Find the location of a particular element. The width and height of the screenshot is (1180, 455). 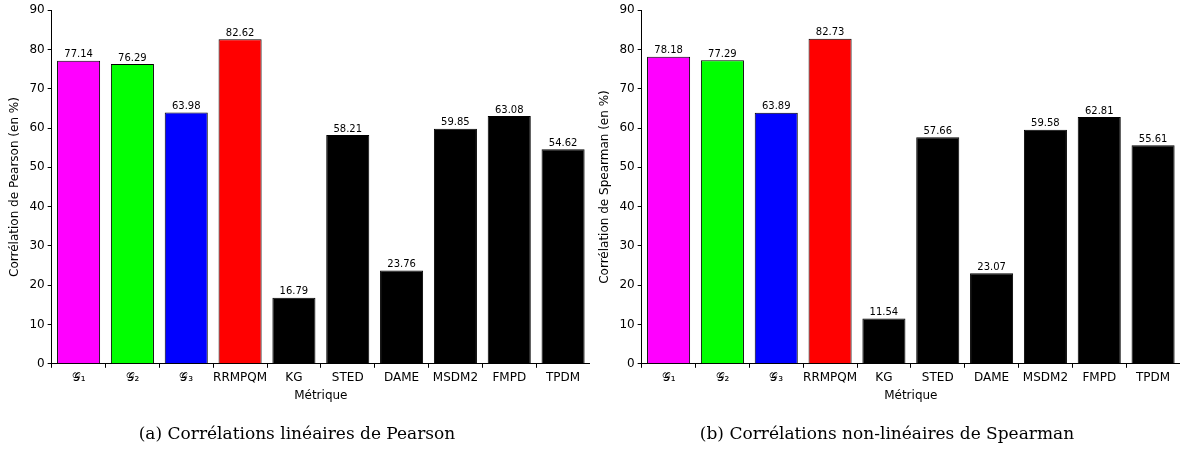

data-label: 82.62 is located at coordinates (240, 32).